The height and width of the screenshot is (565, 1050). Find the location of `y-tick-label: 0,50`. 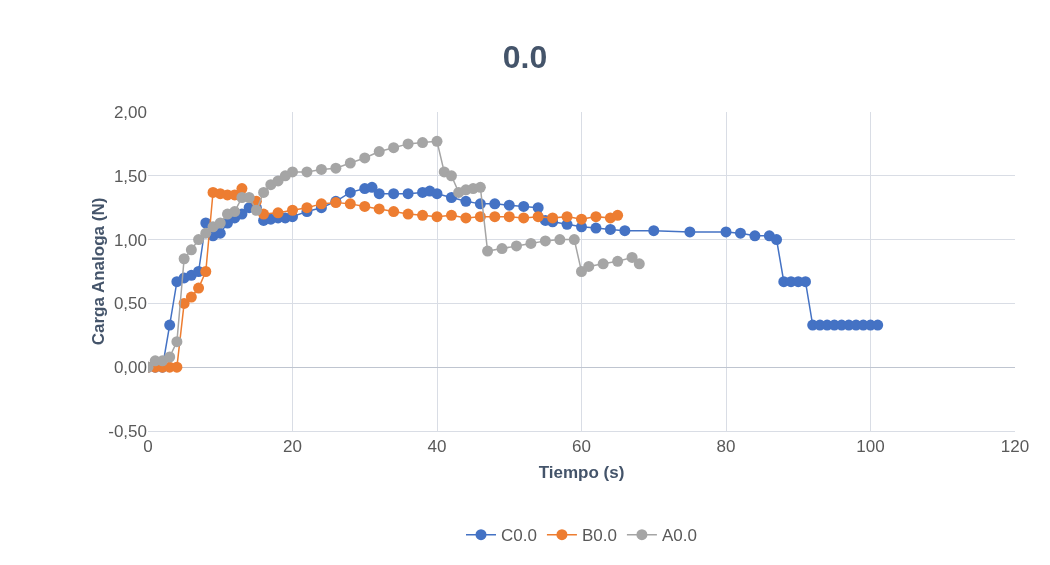

y-tick-label: 0,50 is located at coordinates (130, 304).